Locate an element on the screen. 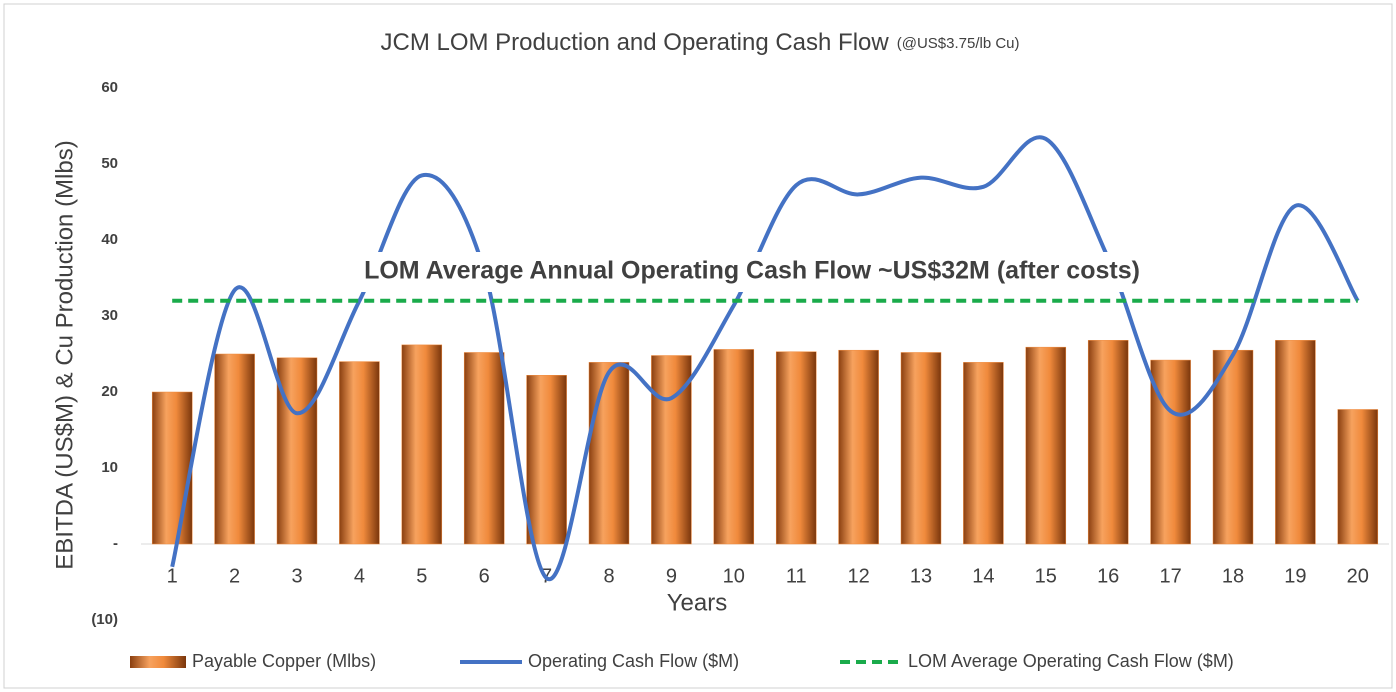 This screenshot has width=1396, height=692. y-tick-label: (10) is located at coordinates (104, 619).